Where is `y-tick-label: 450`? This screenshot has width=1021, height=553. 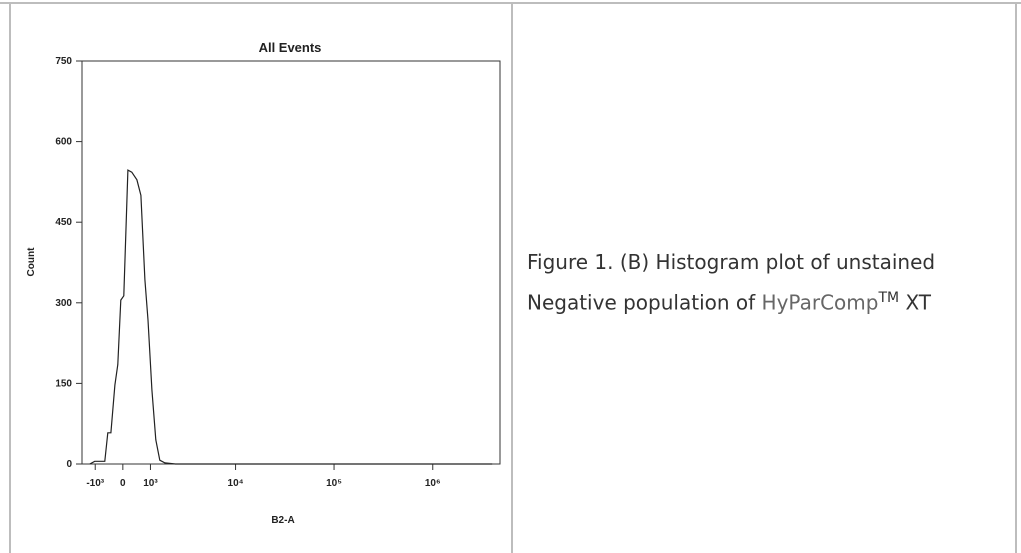
y-tick-label: 450 is located at coordinates (63, 222).